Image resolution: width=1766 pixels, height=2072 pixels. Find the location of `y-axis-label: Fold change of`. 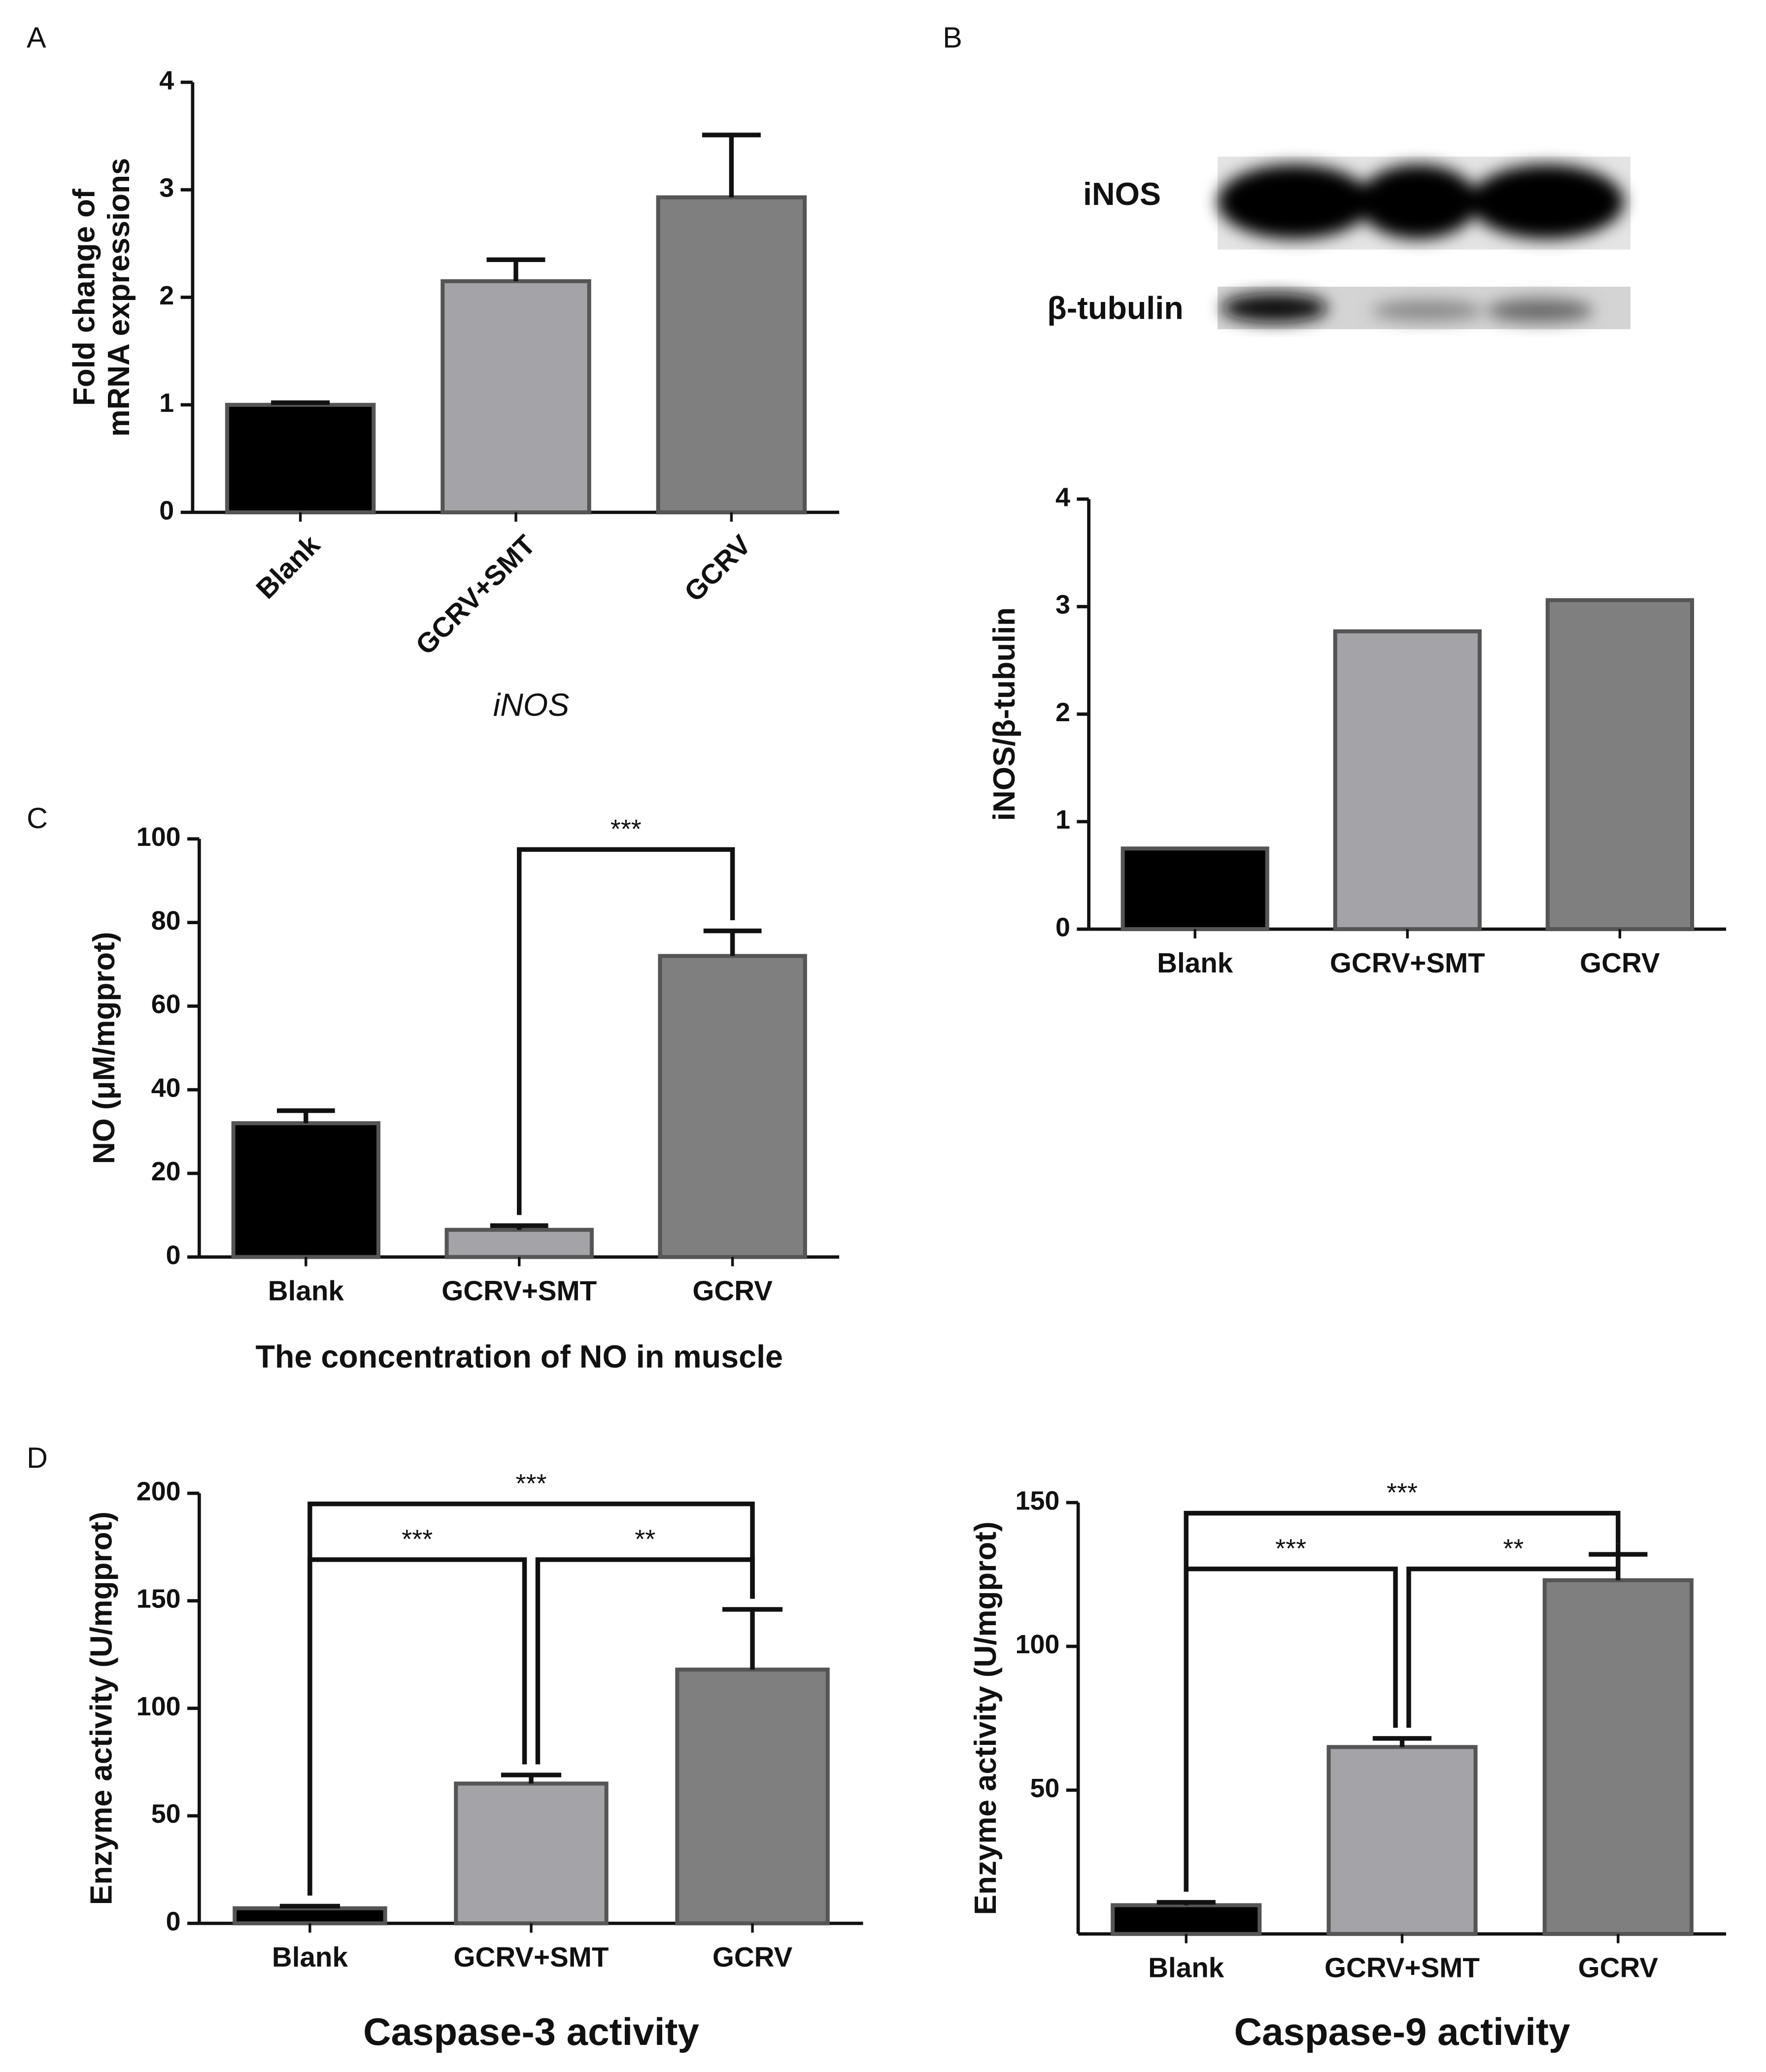

y-axis-label: Fold change of is located at coordinates (85, 298).